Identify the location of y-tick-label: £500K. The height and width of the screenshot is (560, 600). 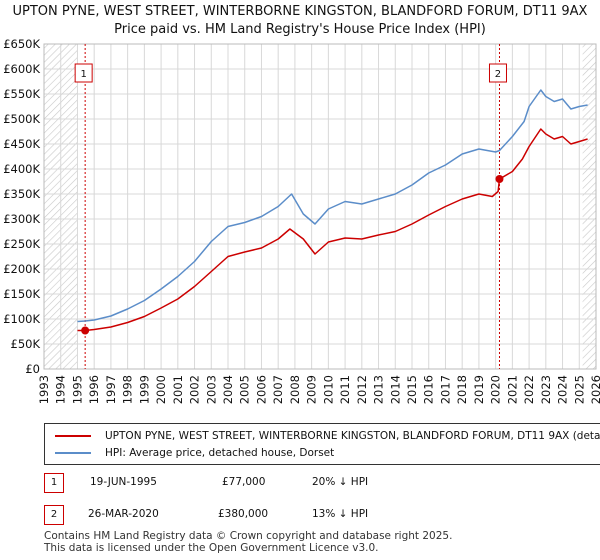
(21, 119).